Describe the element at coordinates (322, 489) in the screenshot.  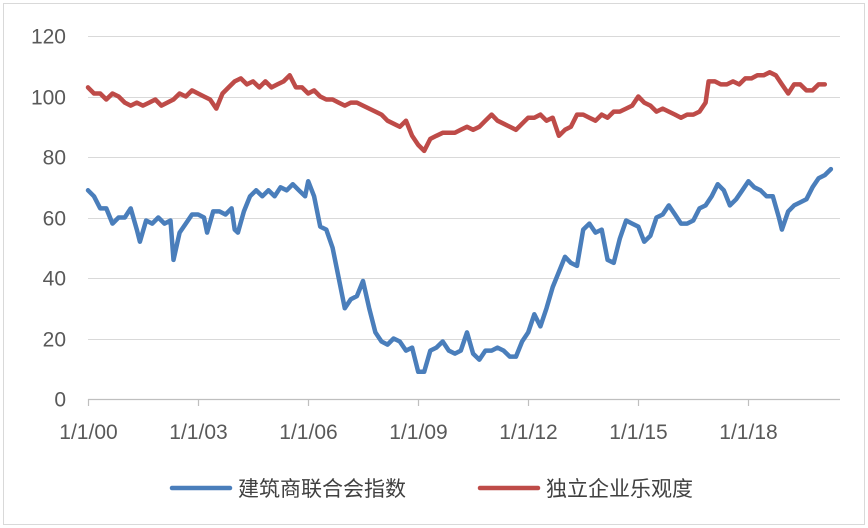
I see `legend-label: 建筑商联合会指数` at that location.